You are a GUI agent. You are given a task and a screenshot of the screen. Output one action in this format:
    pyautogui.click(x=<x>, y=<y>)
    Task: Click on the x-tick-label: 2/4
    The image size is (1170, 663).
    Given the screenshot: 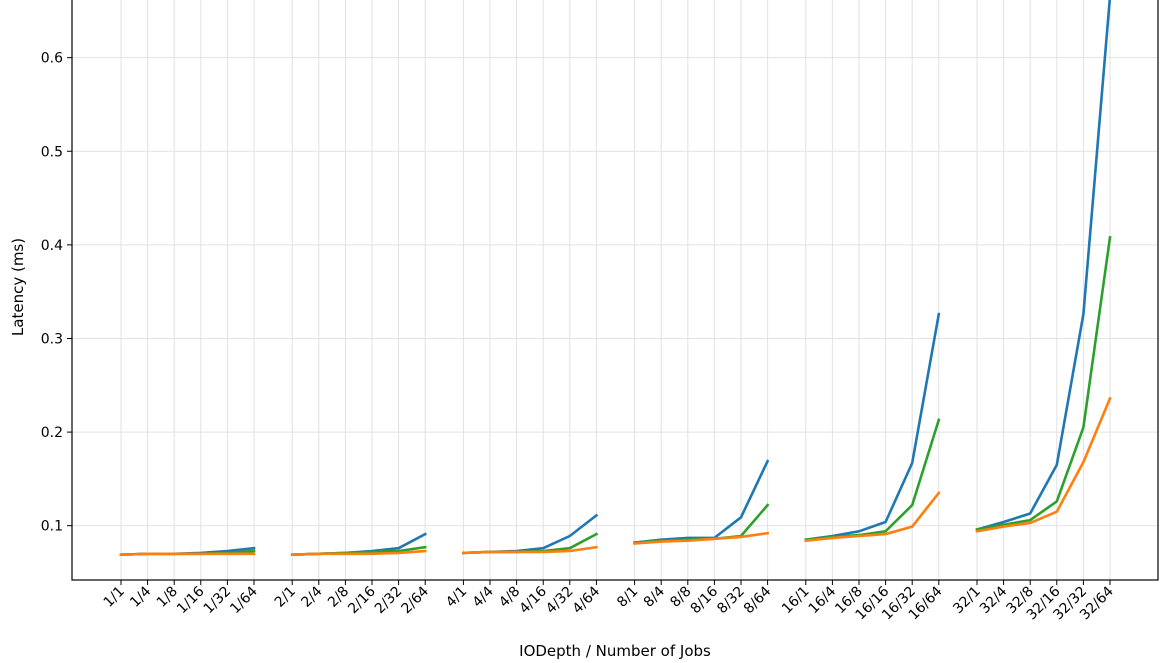 What is the action you would take?
    pyautogui.click(x=311, y=596)
    